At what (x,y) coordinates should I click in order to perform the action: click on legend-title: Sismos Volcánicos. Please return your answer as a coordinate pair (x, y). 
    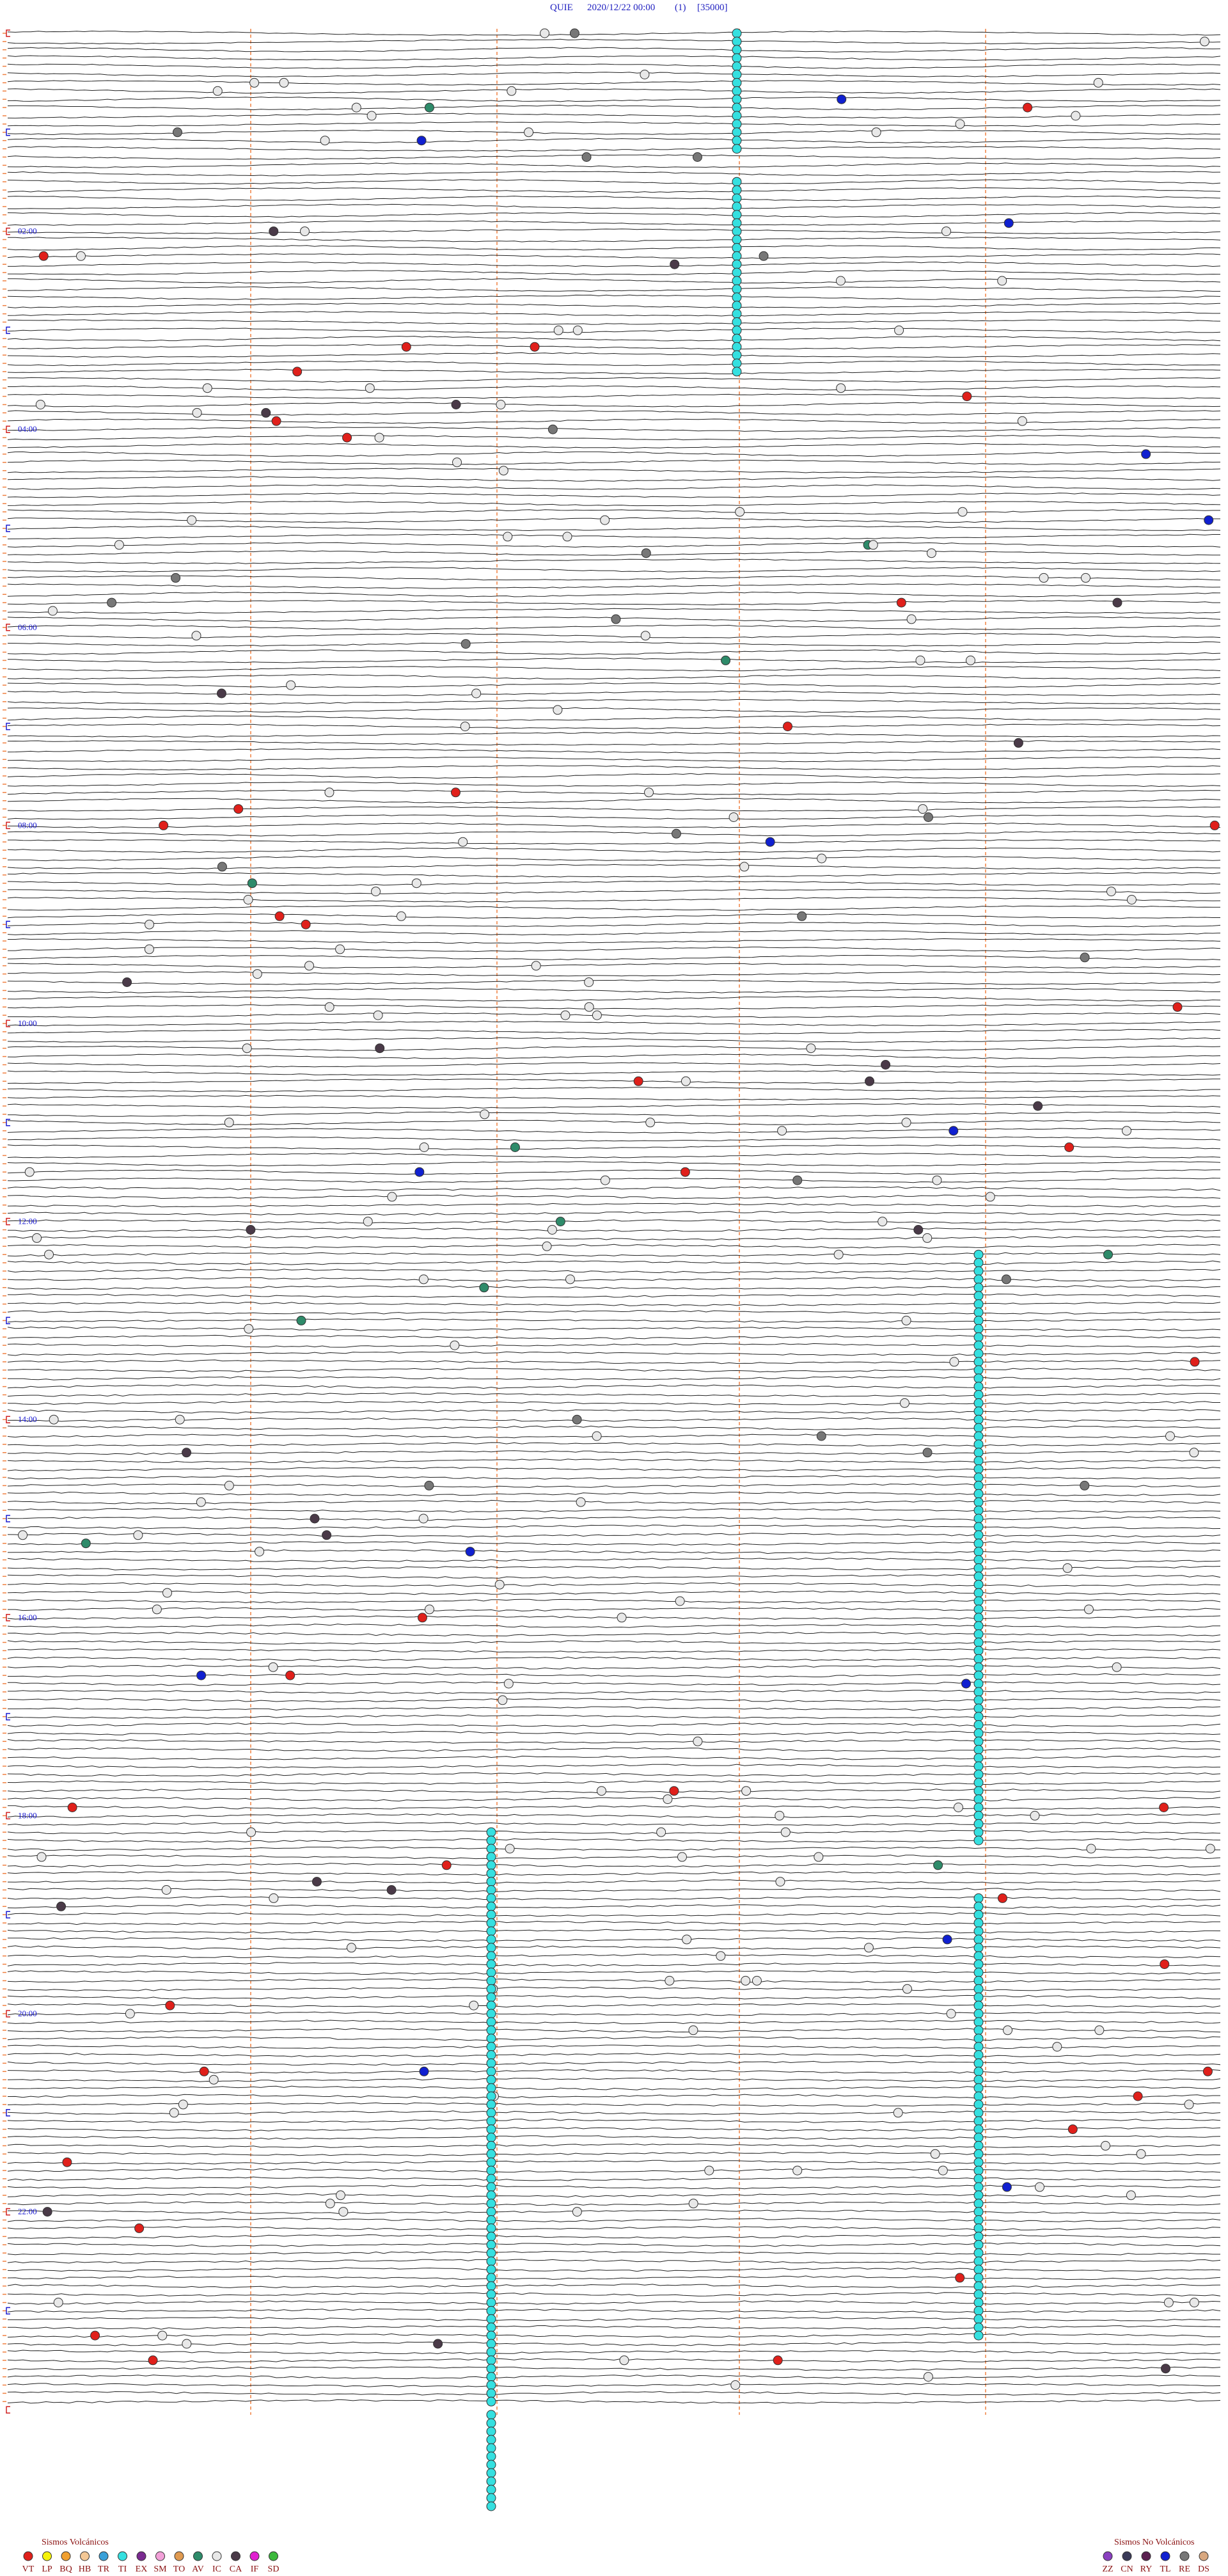
    Looking at the image, I should click on (75, 2542).